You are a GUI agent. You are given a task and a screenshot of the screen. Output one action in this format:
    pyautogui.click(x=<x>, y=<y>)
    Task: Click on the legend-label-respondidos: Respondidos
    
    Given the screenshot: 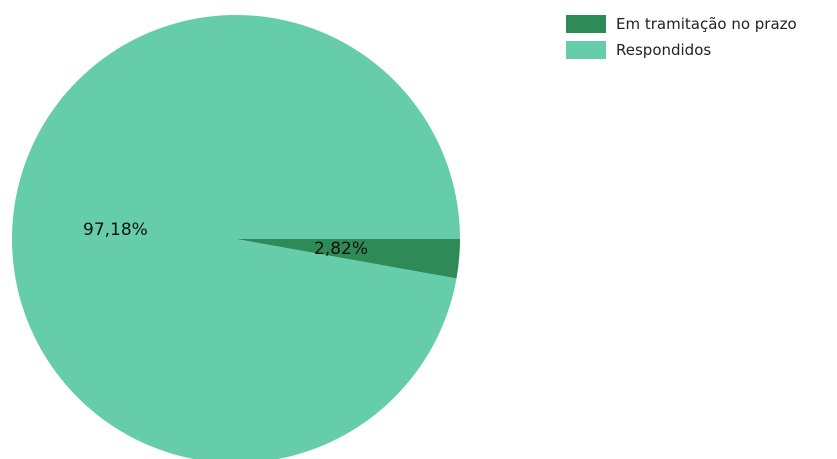 What is the action you would take?
    pyautogui.click(x=664, y=50)
    